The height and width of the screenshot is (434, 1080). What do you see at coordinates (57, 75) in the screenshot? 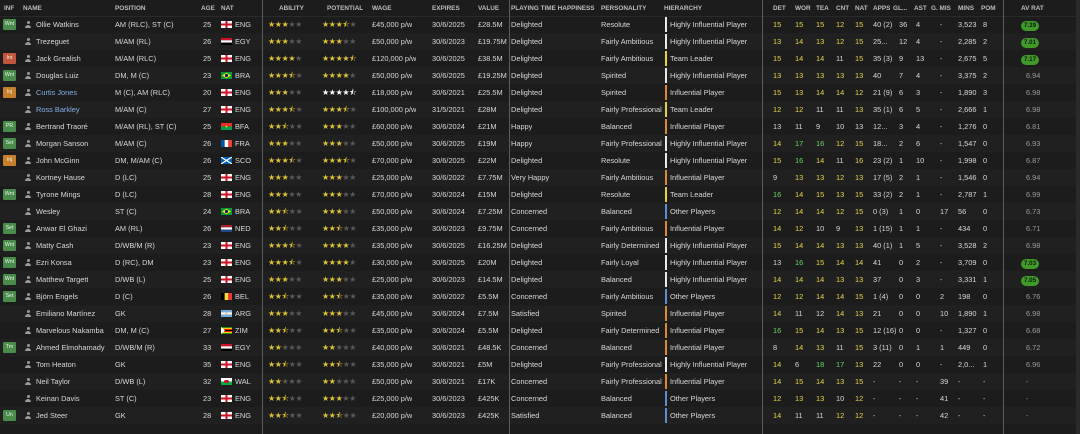
I see `player-name: Douglas Luiz` at bounding box center [57, 75].